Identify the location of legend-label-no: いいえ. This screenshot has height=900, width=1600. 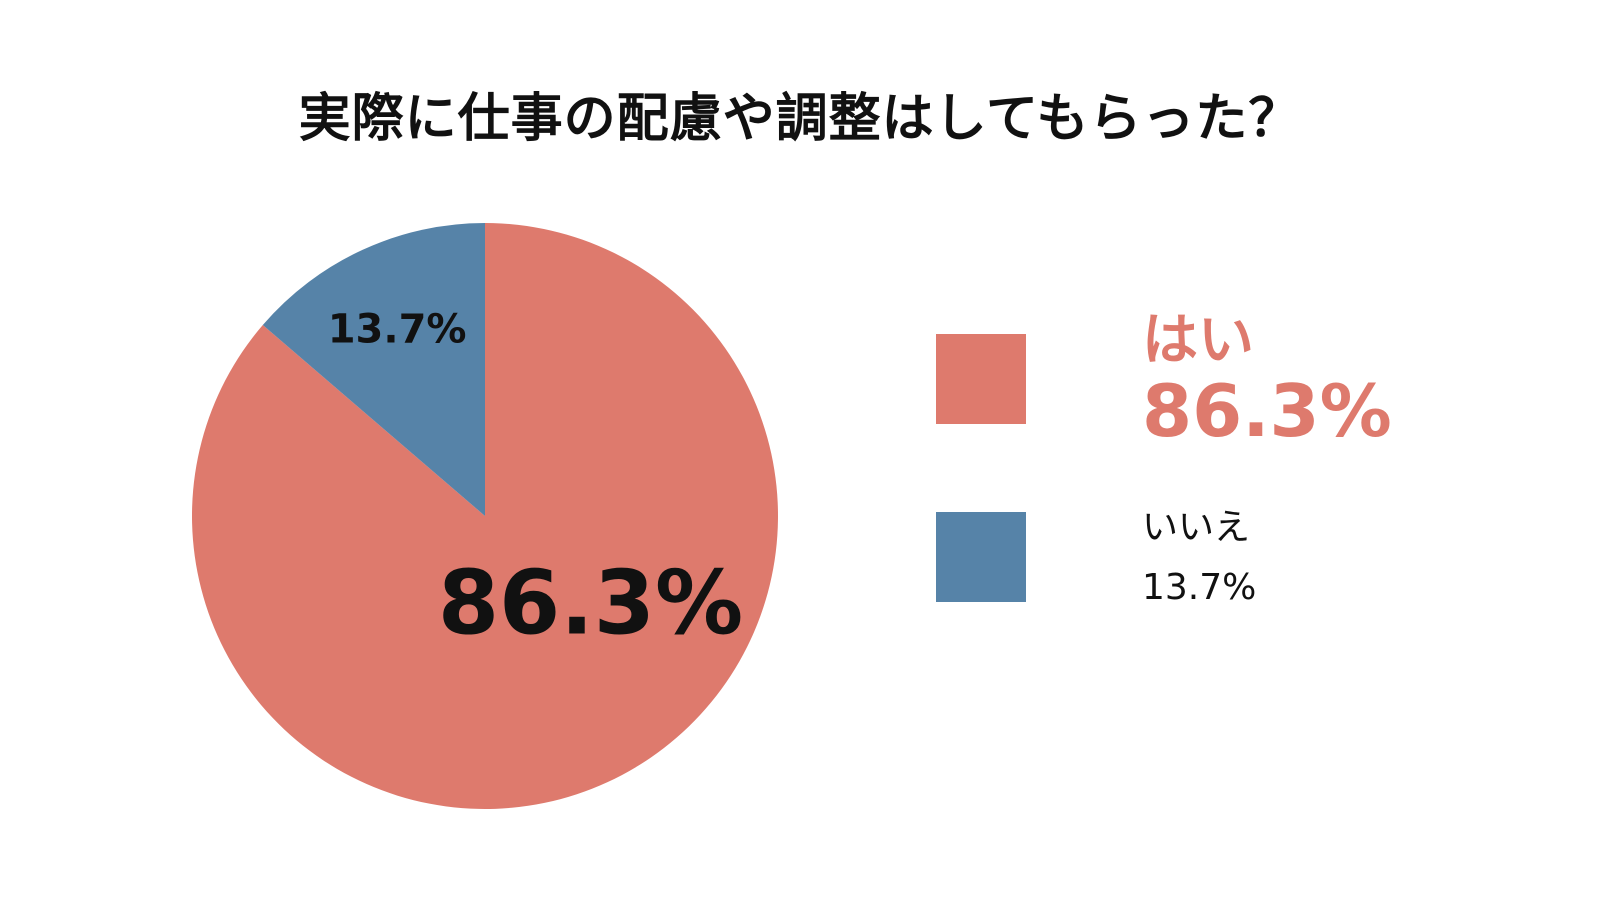
(1196, 527).